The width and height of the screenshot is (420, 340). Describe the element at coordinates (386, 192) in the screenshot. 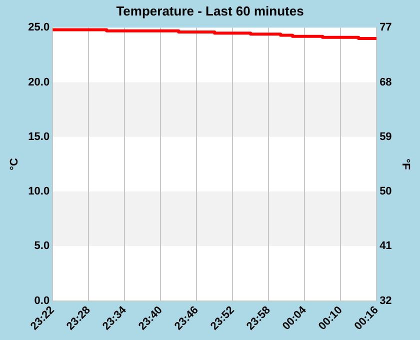

I see `y2-tick-label: 50` at that location.